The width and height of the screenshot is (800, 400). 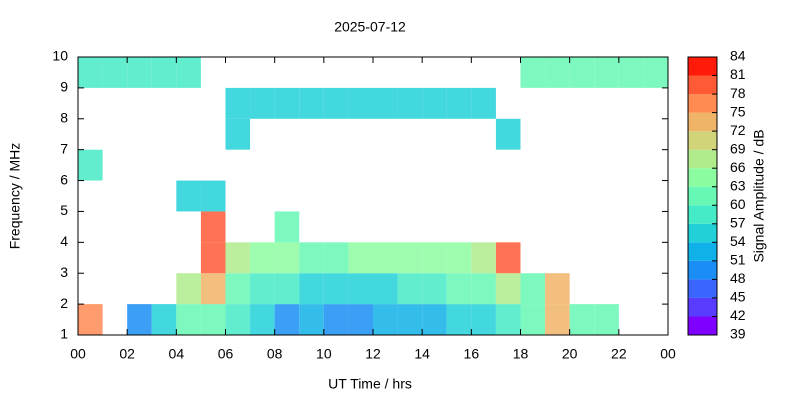 What do you see at coordinates (738, 241) in the screenshot?
I see `colorbar-tick-label: 54` at bounding box center [738, 241].